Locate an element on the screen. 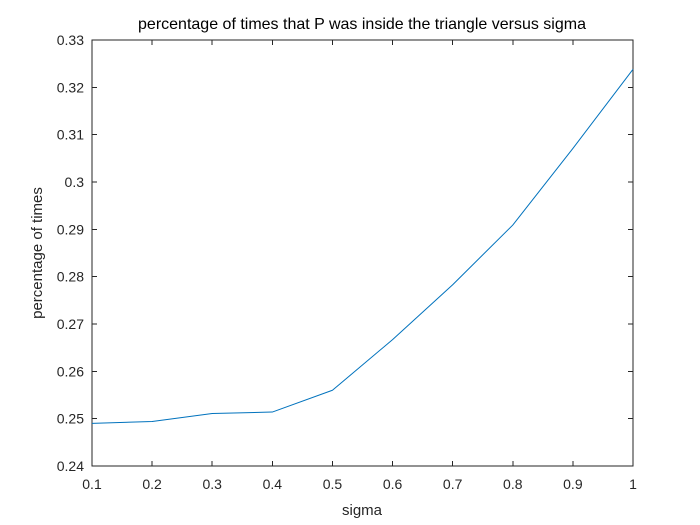 This screenshot has height=525, width=700. y-tick-label: 0.3 is located at coordinates (75, 182).